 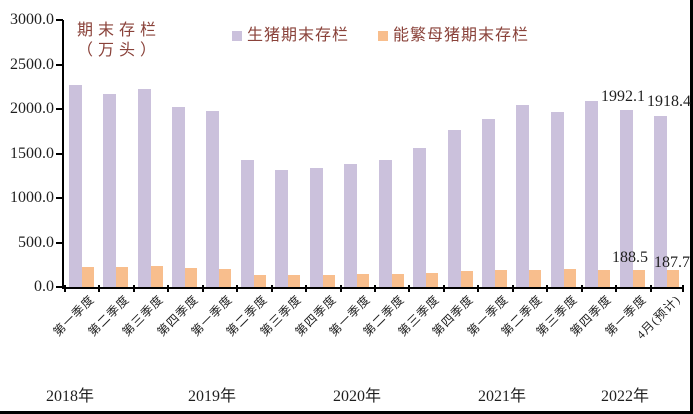 What do you see at coordinates (32, 64) in the screenshot?
I see `y-tick-label: 2500.0` at bounding box center [32, 64].